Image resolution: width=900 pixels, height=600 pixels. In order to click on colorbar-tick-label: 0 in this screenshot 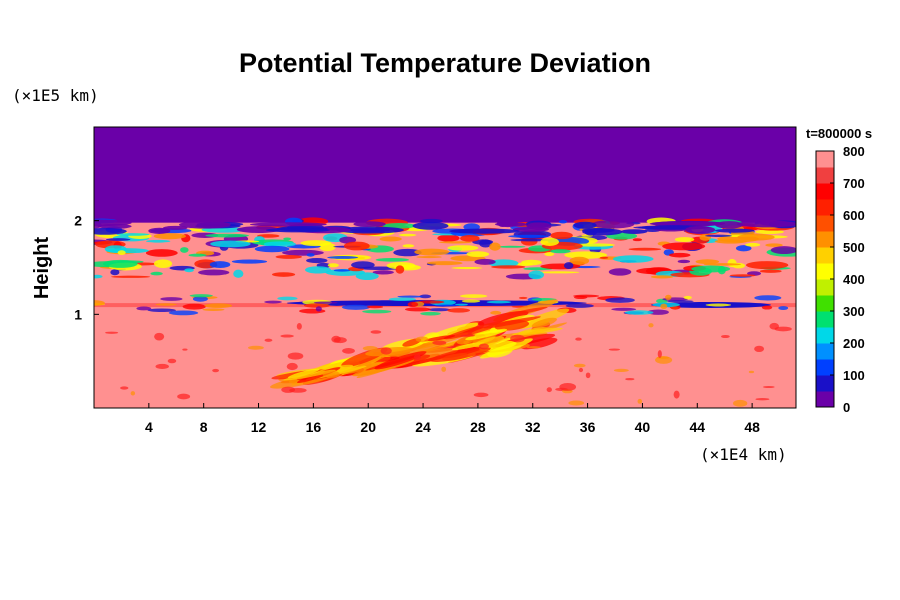, I will do `click(846, 407)`.